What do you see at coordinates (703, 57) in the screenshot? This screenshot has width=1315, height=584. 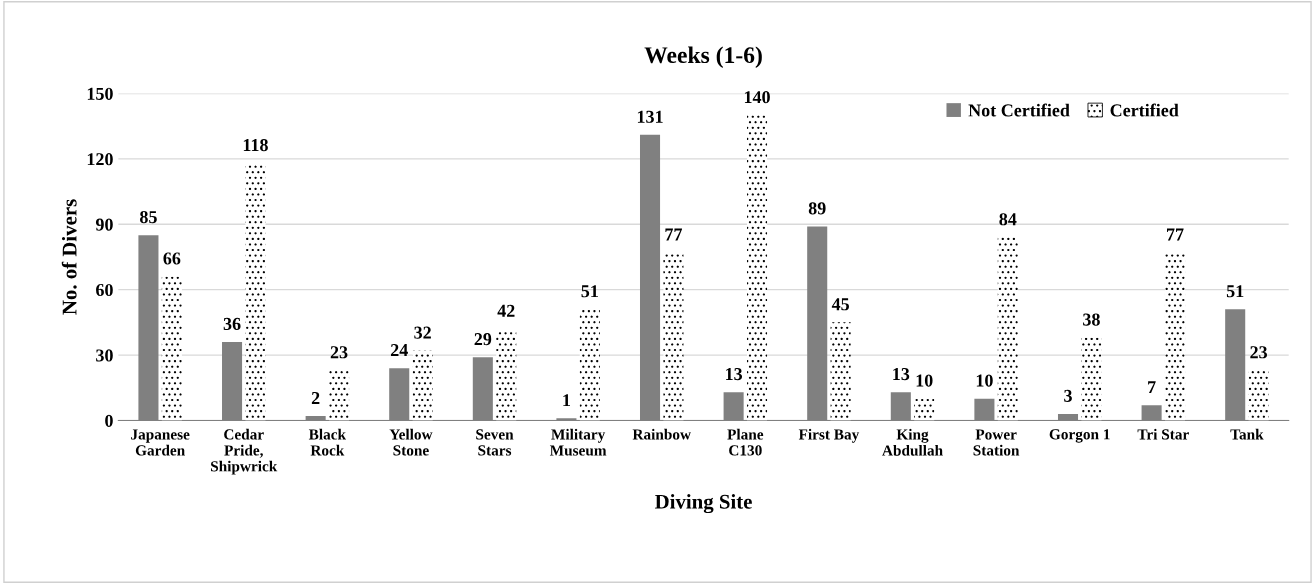 I see `chart-title: Weeks (1-6)` at bounding box center [703, 57].